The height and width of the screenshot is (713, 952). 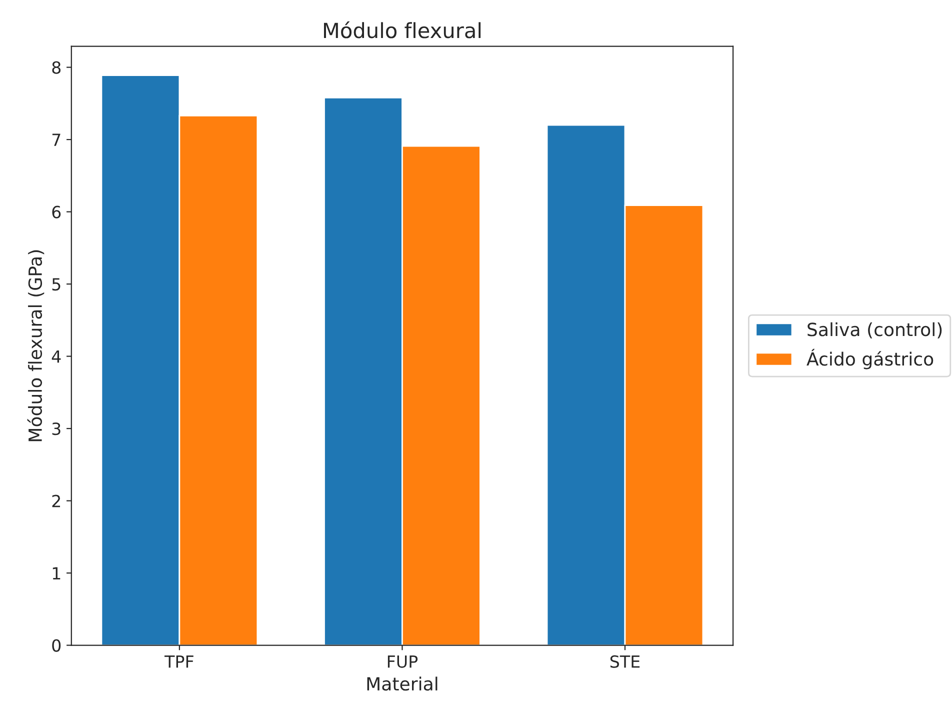 I want to click on x-tick-label: STE, so click(x=625, y=661).